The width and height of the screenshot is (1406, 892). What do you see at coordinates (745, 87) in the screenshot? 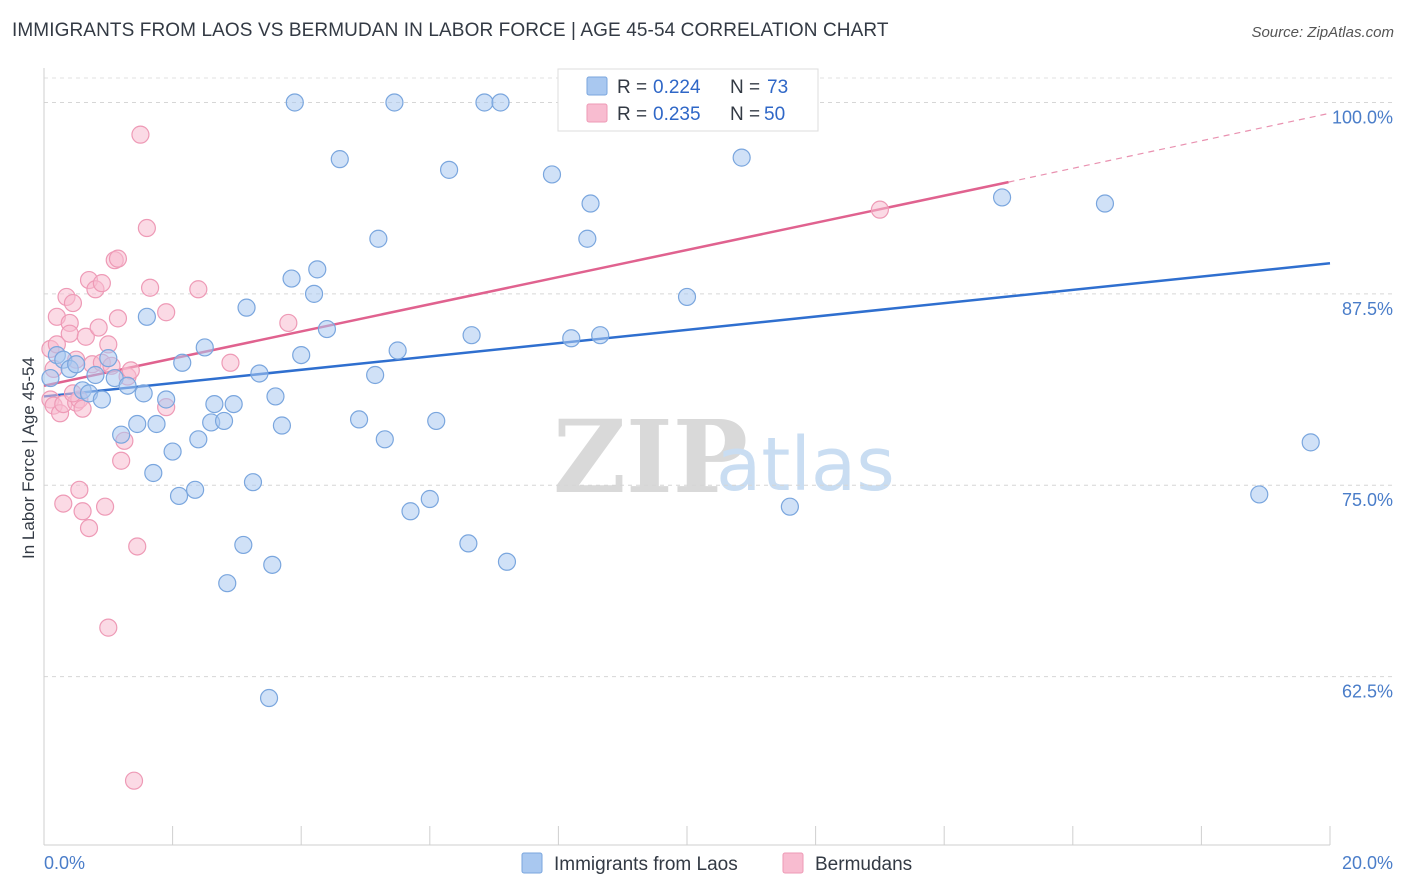
I see `legend-n-label-laos: N =` at bounding box center [745, 87].